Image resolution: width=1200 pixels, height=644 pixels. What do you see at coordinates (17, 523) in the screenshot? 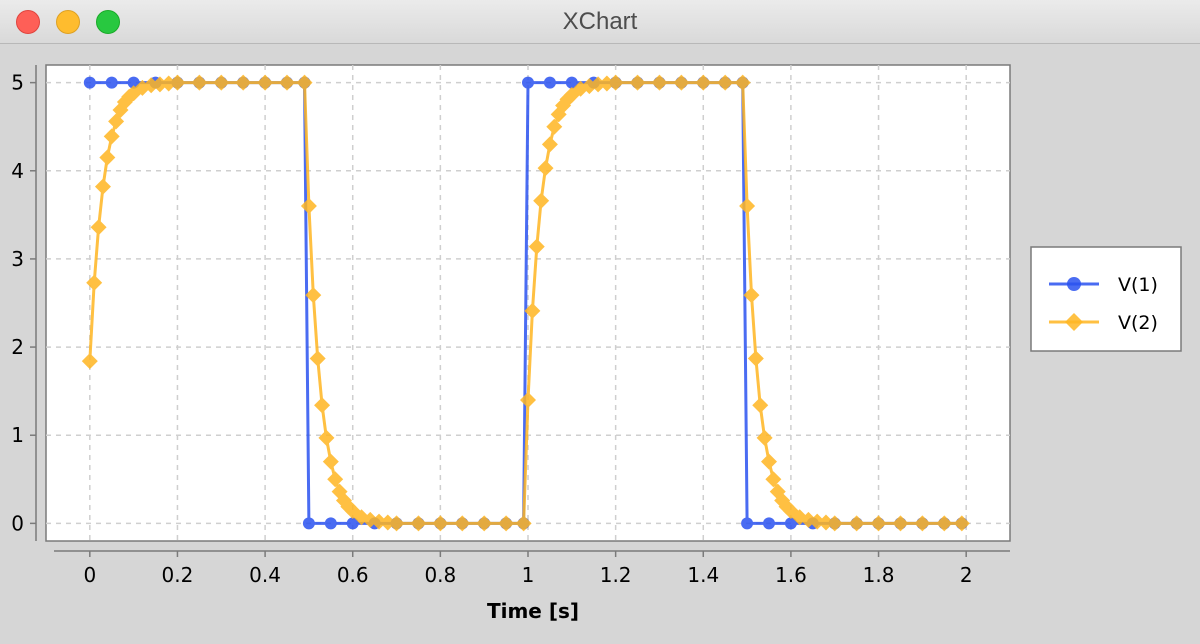
I see `y-tick-label: 0` at bounding box center [17, 523].